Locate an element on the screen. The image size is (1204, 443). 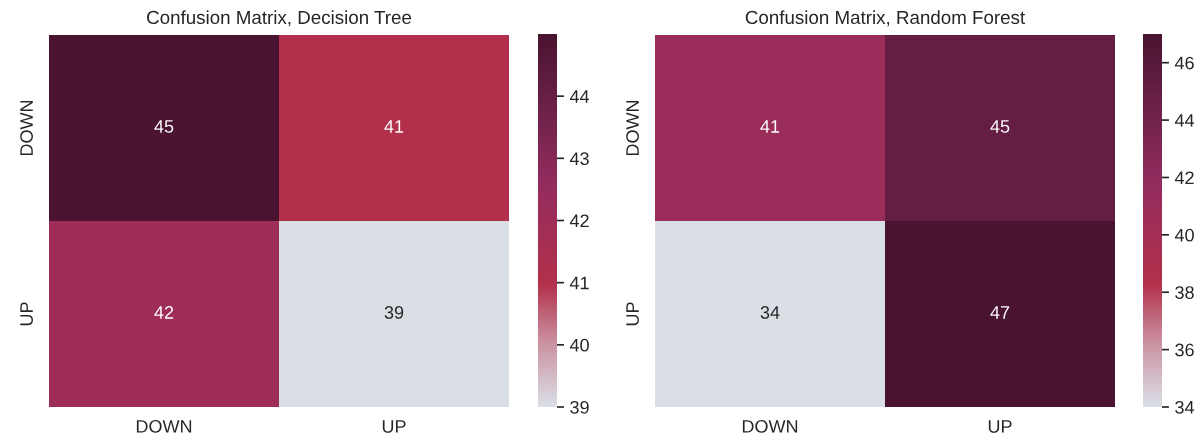
chart-title: Confusion Matrix, Random Forest is located at coordinates (885, 18).